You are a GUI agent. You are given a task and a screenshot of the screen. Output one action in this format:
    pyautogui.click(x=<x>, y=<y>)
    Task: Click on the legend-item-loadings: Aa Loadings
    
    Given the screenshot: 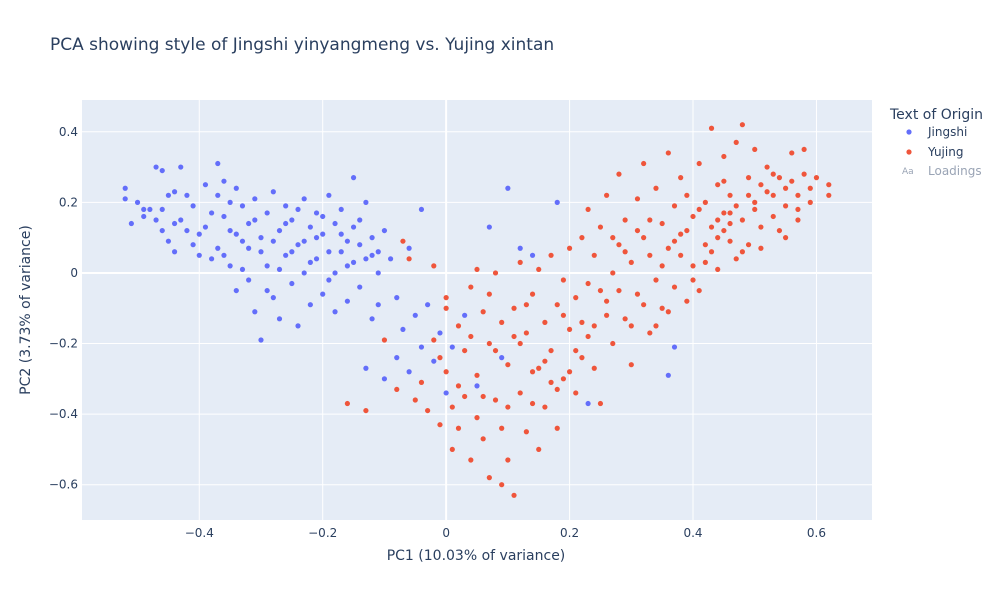 What is the action you would take?
    pyautogui.click(x=942, y=171)
    